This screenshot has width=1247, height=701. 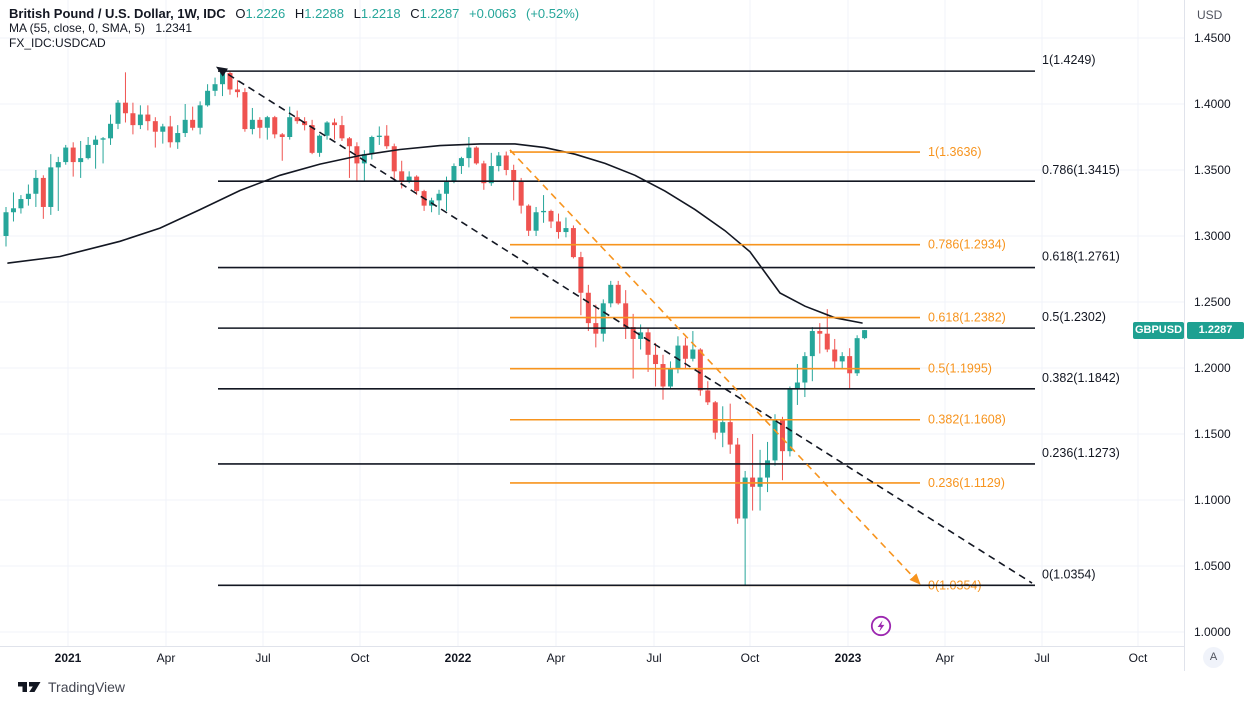 What do you see at coordinates (166, 658) in the screenshot?
I see `time-tick: Apr` at bounding box center [166, 658].